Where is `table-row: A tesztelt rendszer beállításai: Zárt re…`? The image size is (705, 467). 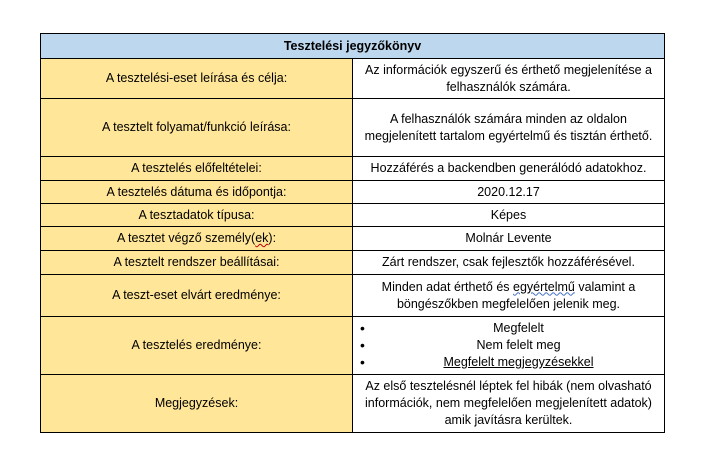 table-row: A tesztelt rendszer beállításai: Zárt re… is located at coordinates (352, 262).